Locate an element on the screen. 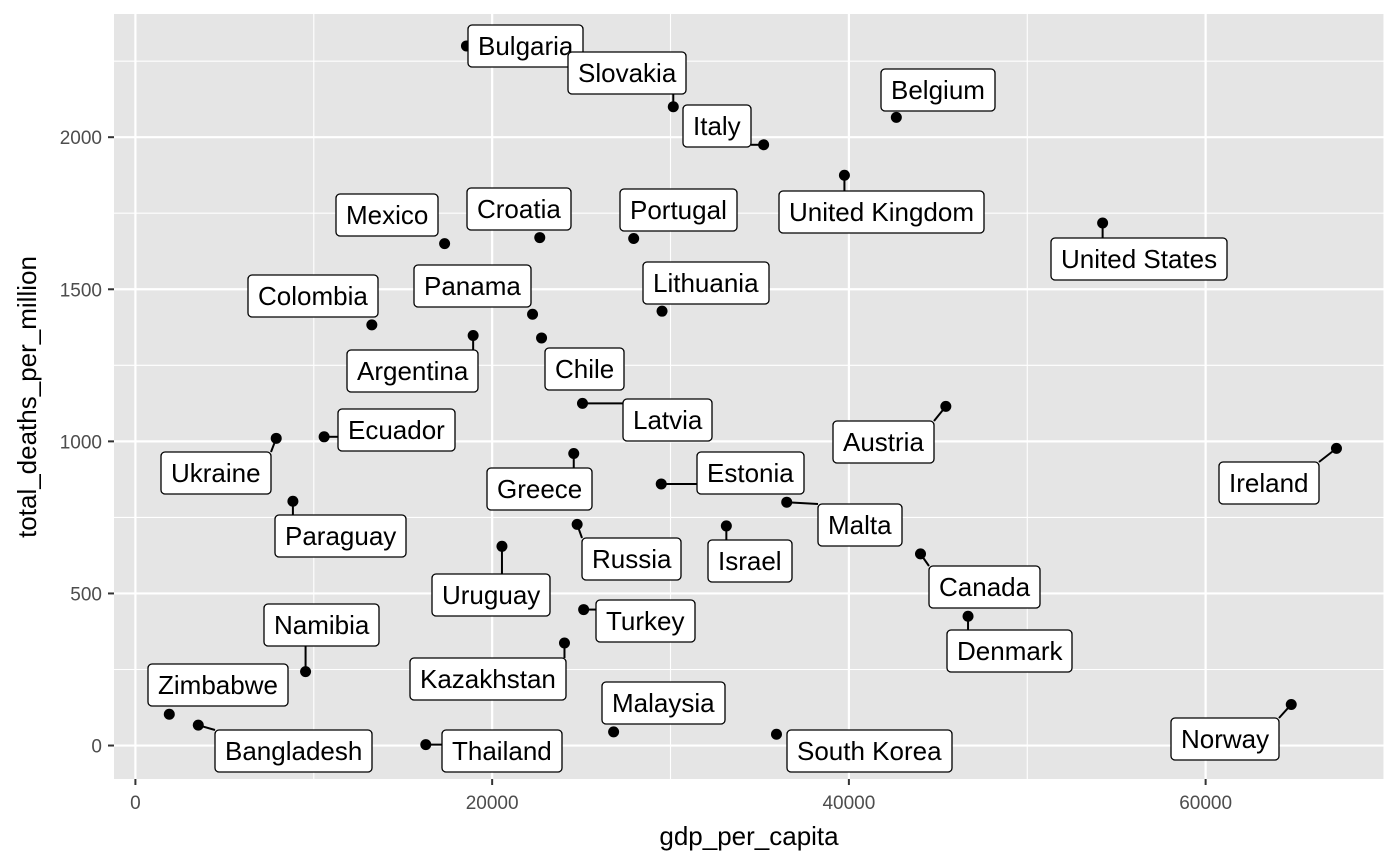  label-text: Ukraine is located at coordinates (216, 473).